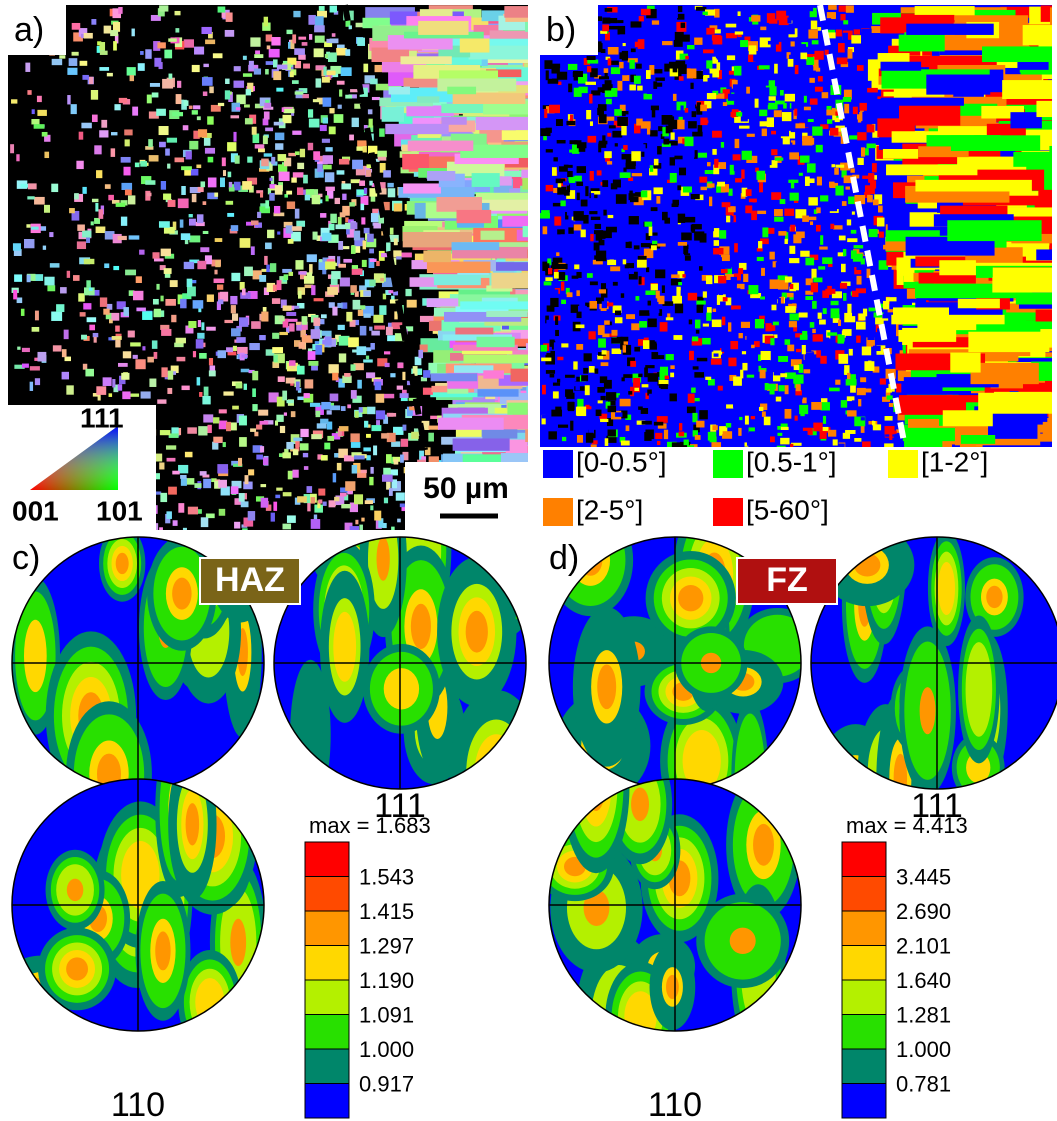  What do you see at coordinates (327, 1101) in the screenshot?
I see `scale-box` at bounding box center [327, 1101].